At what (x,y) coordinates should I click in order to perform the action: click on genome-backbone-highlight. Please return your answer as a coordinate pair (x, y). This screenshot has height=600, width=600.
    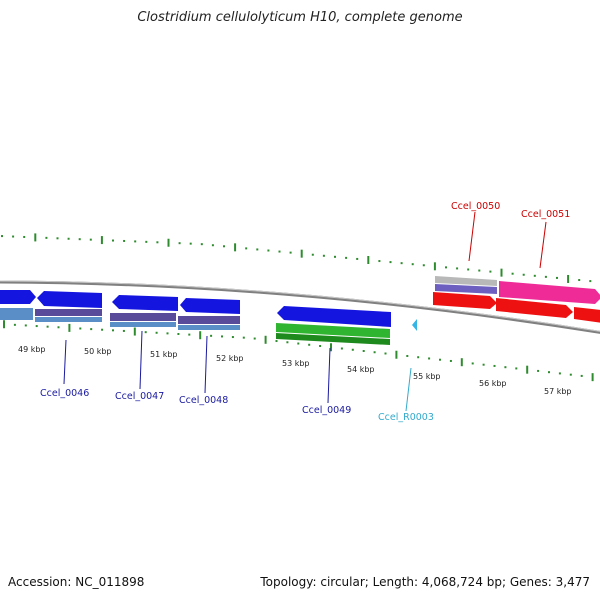
    Looking at the image, I should click on (300, 306).